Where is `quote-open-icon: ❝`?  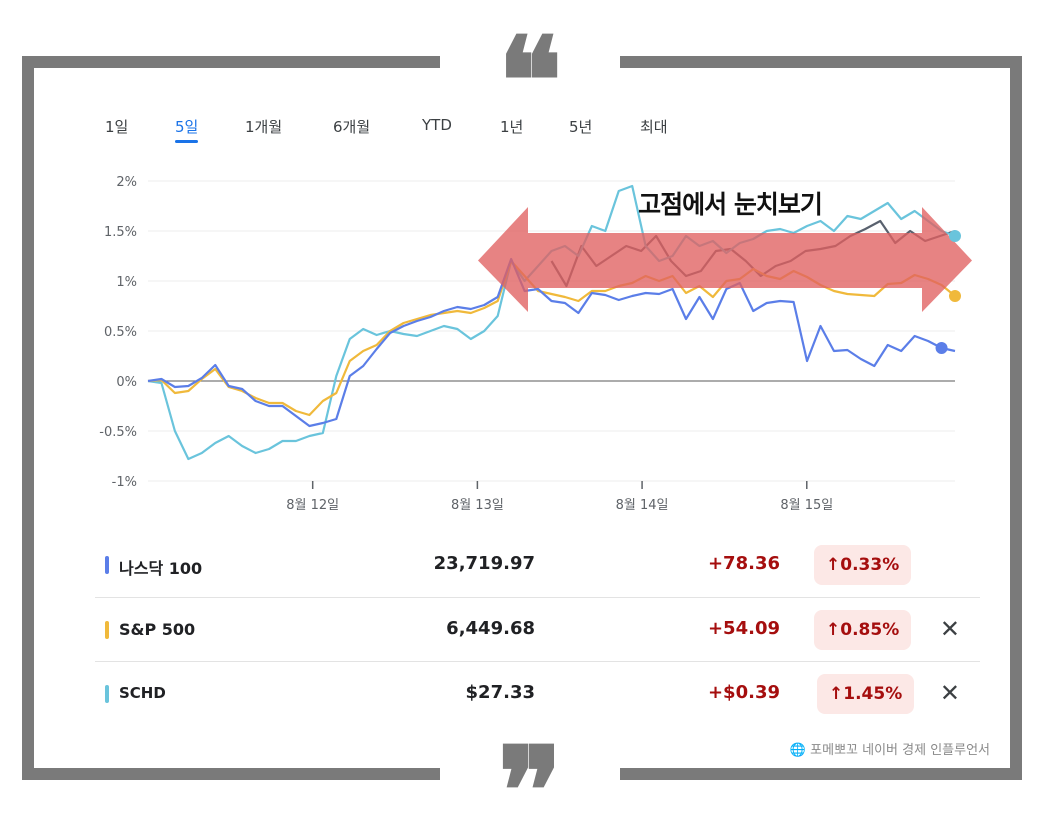
quote-open-icon: ❝ is located at coordinates (530, 62).